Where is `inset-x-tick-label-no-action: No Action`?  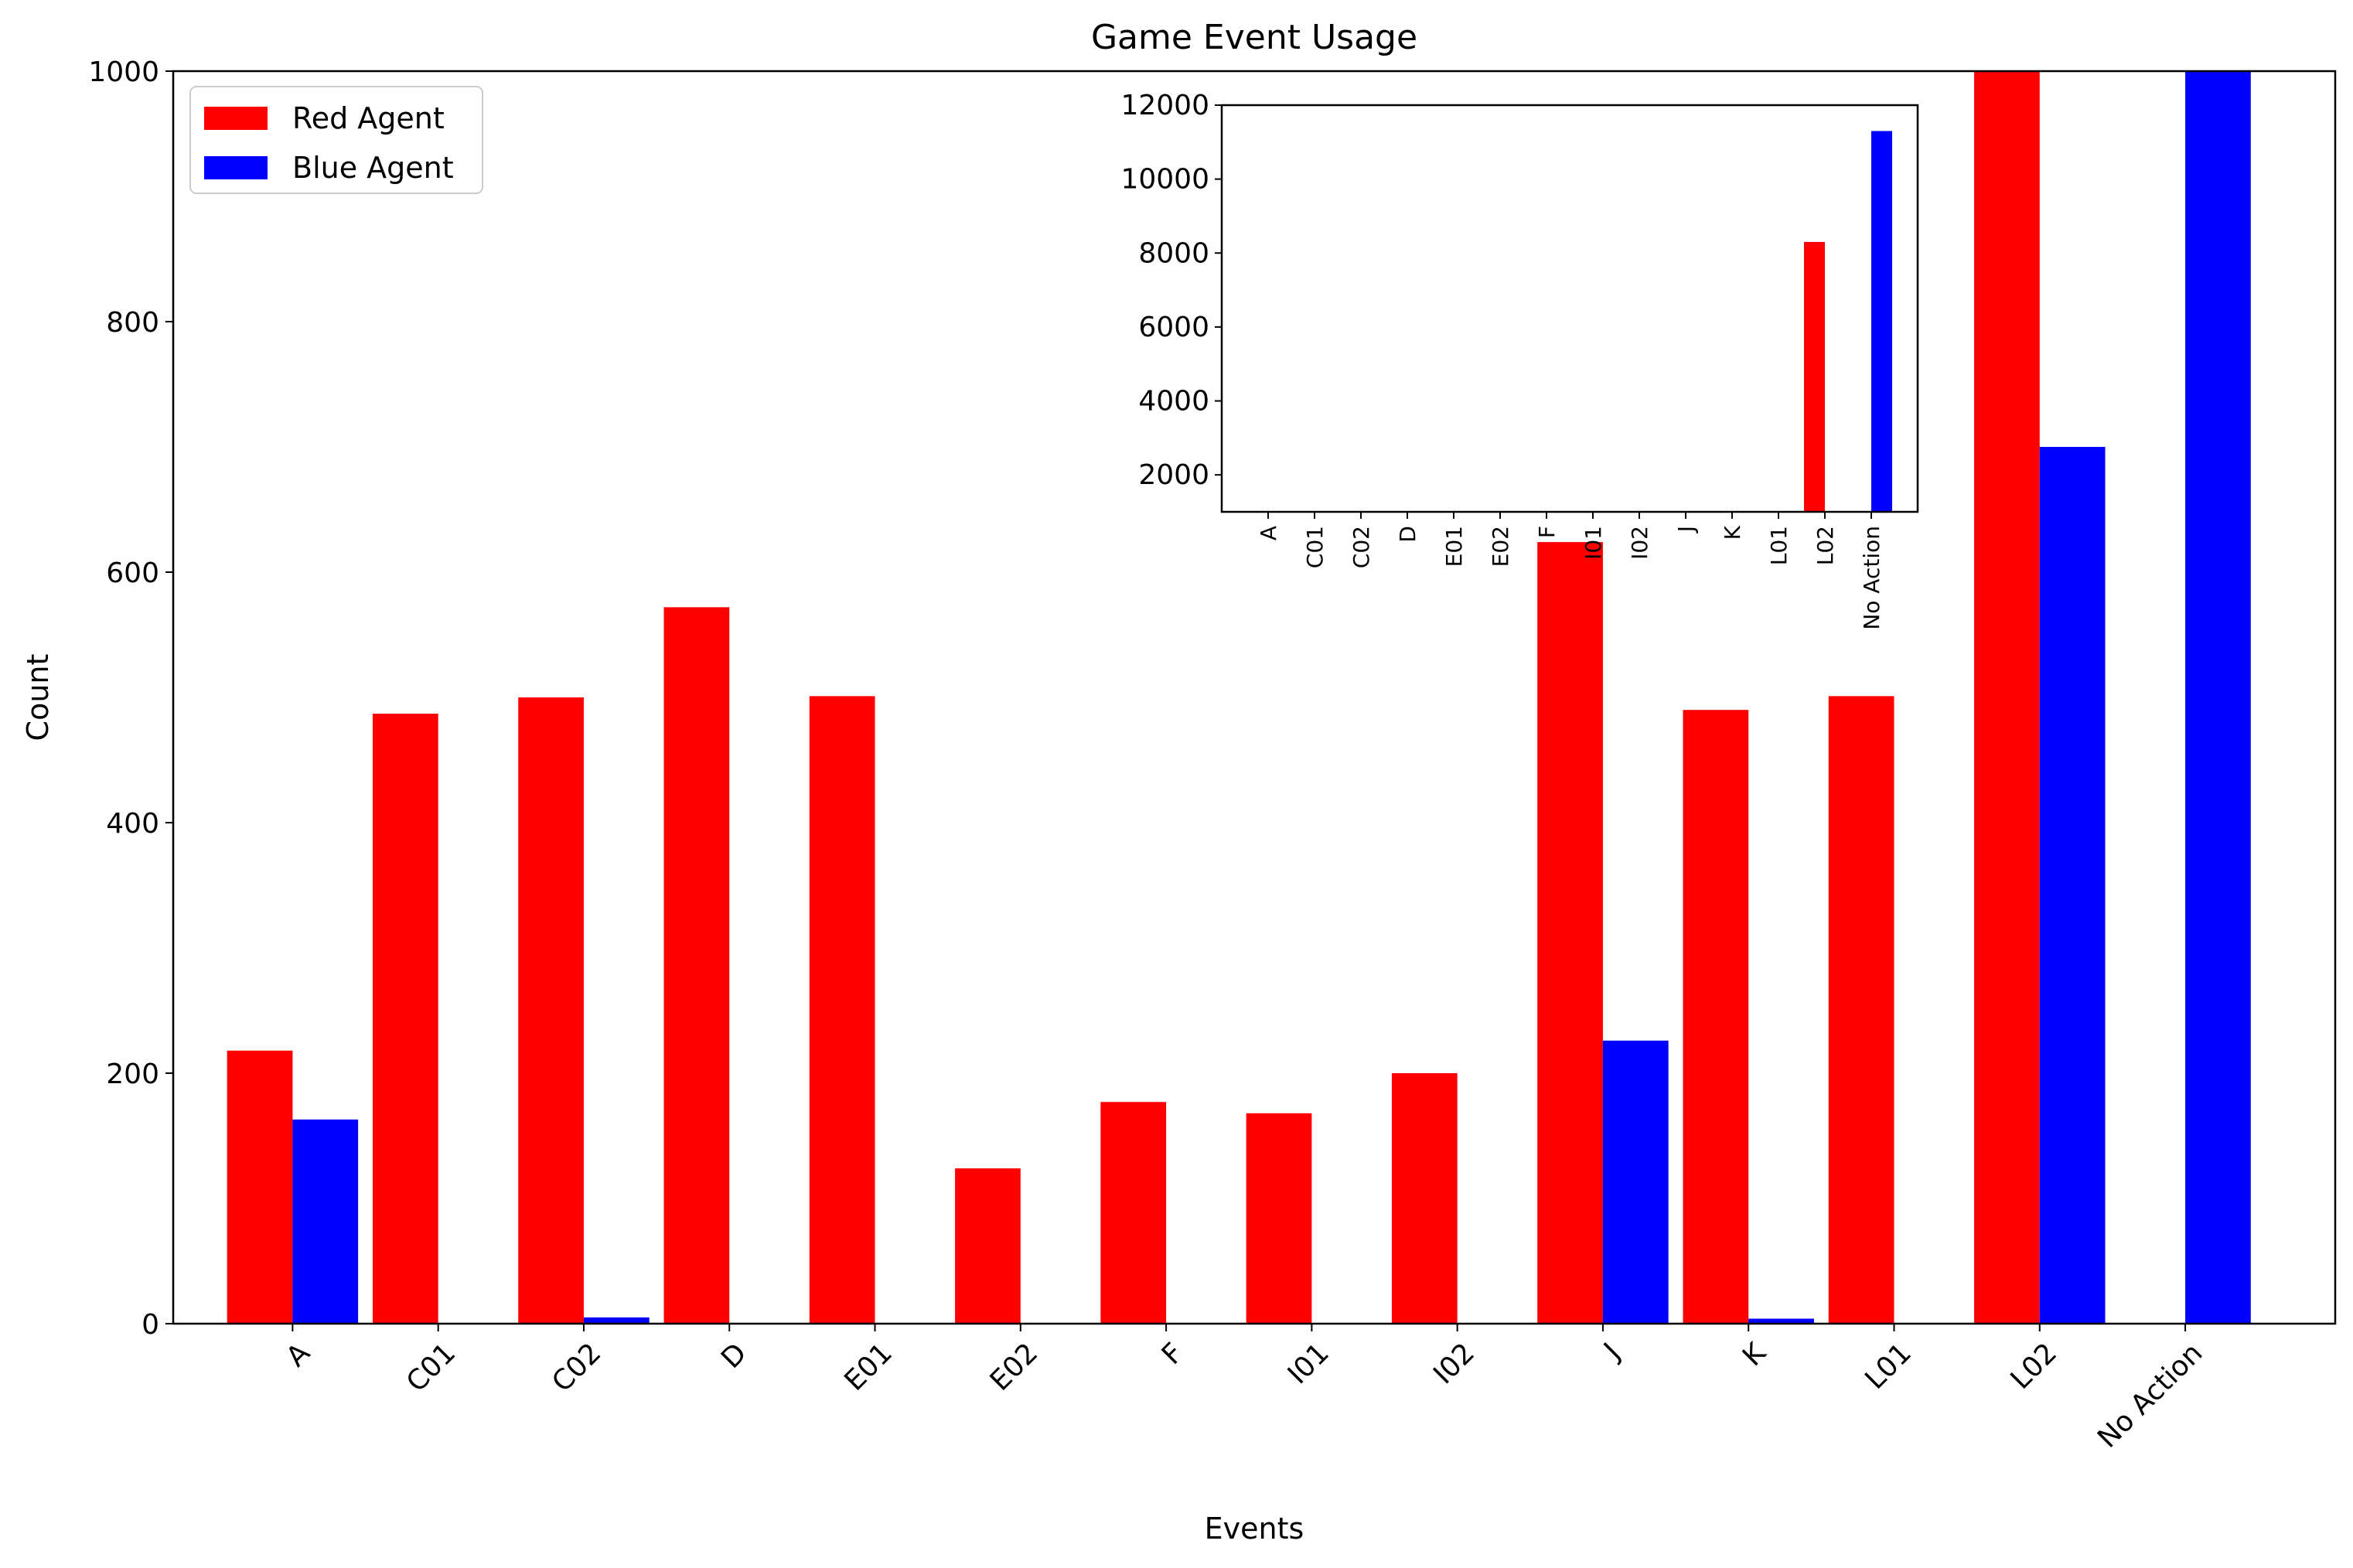 inset-x-tick-label-no-action: No Action is located at coordinates (1871, 578).